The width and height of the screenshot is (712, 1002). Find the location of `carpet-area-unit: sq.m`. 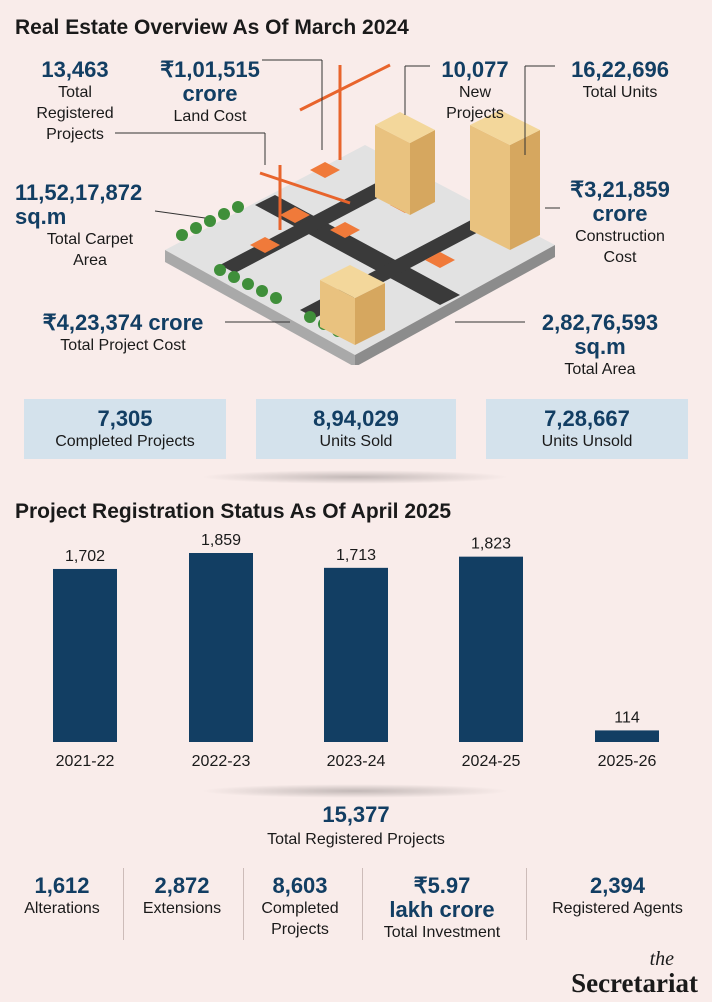

carpet-area-unit: sq.m is located at coordinates (41, 216).